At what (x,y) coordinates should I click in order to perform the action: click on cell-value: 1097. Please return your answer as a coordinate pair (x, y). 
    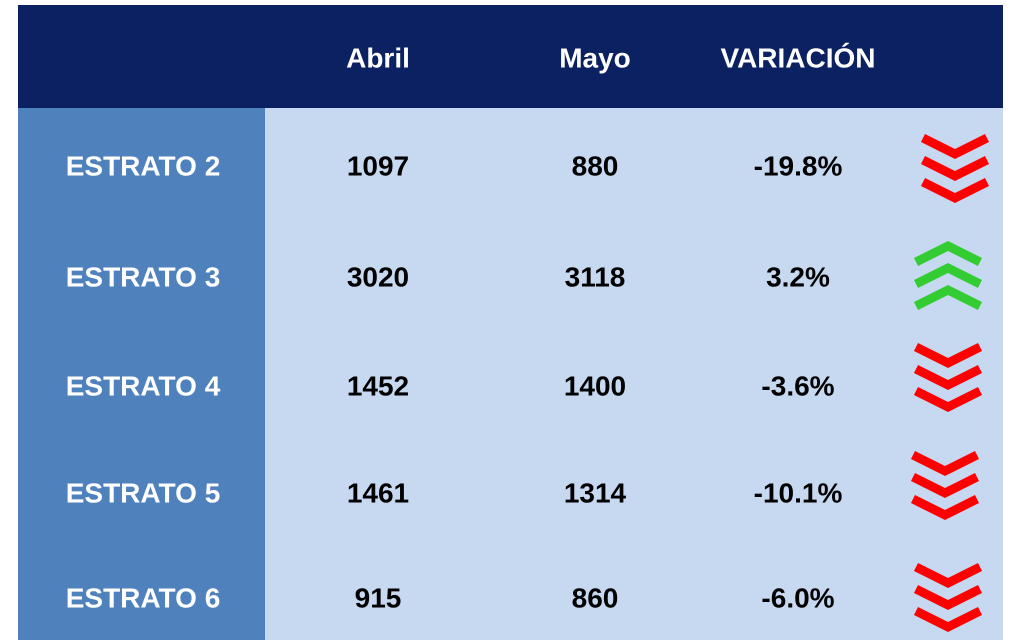
    Looking at the image, I should click on (378, 165).